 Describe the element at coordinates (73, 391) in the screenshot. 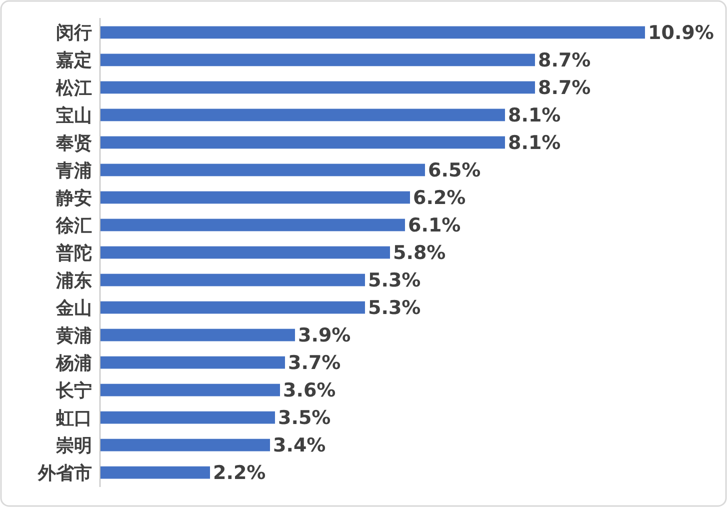

I see `y-tick-label: 长宁` at that location.